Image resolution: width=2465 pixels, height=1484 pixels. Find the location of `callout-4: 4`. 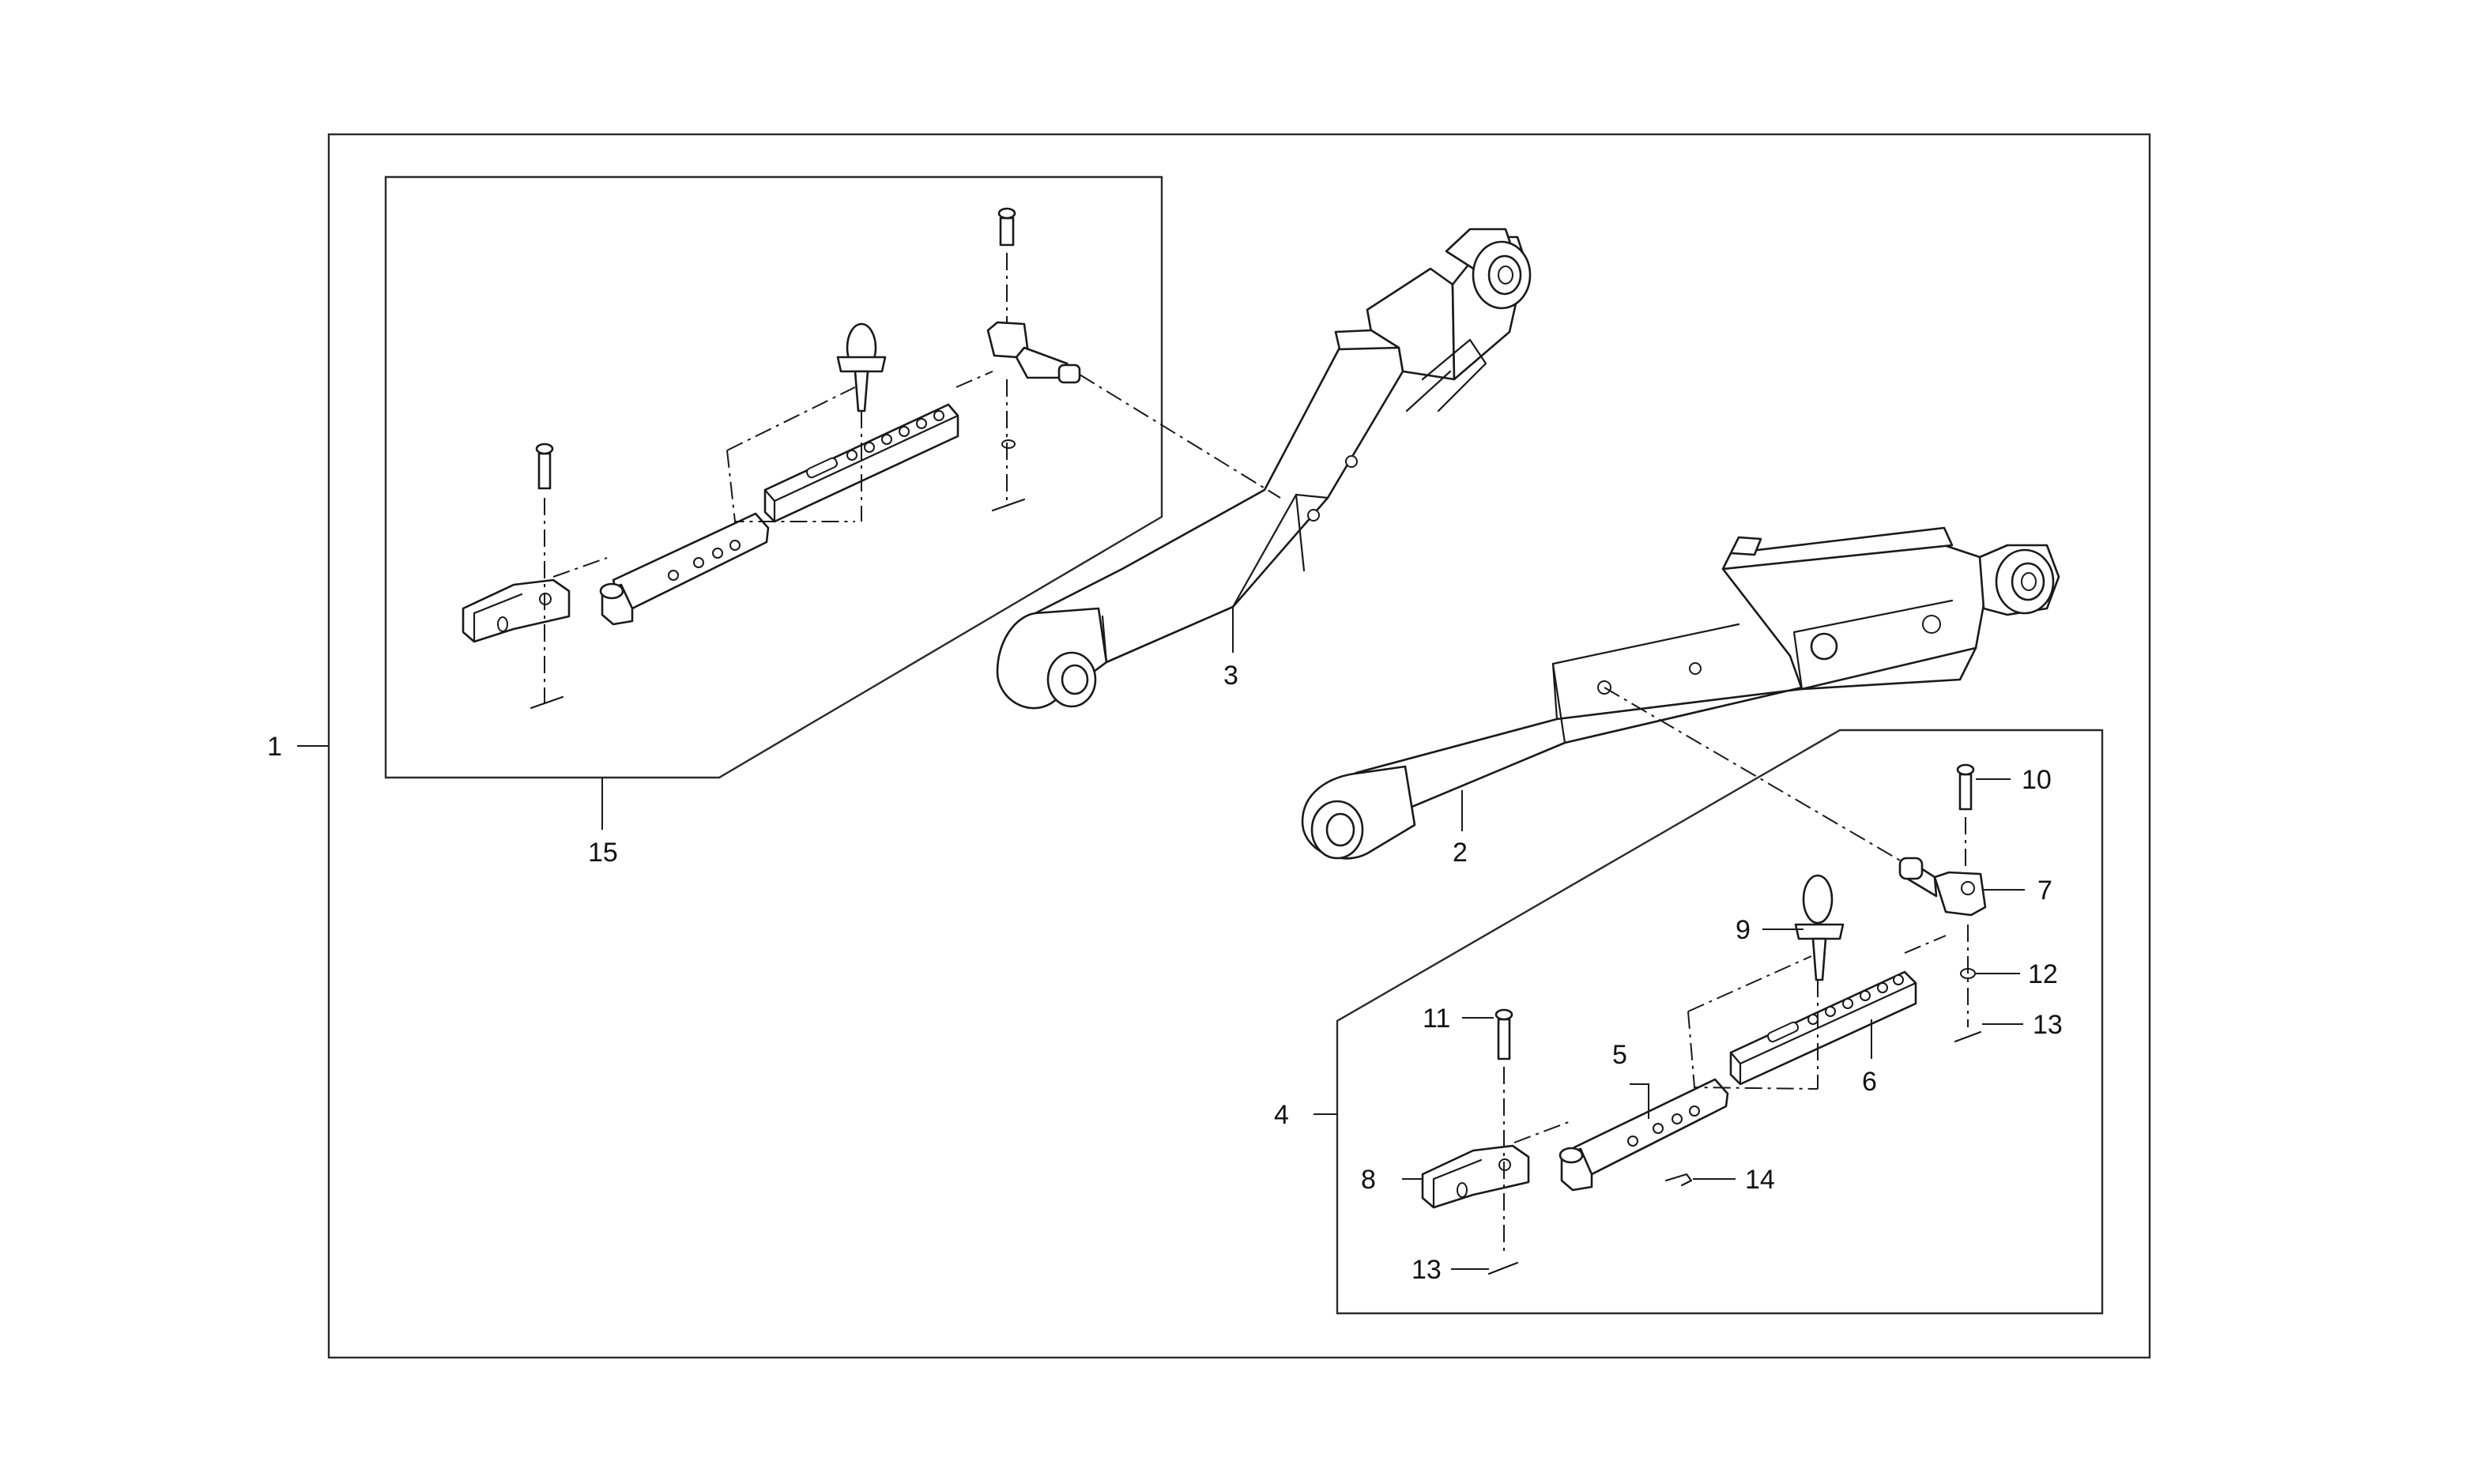

callout-4: 4 is located at coordinates (1281, 1115).